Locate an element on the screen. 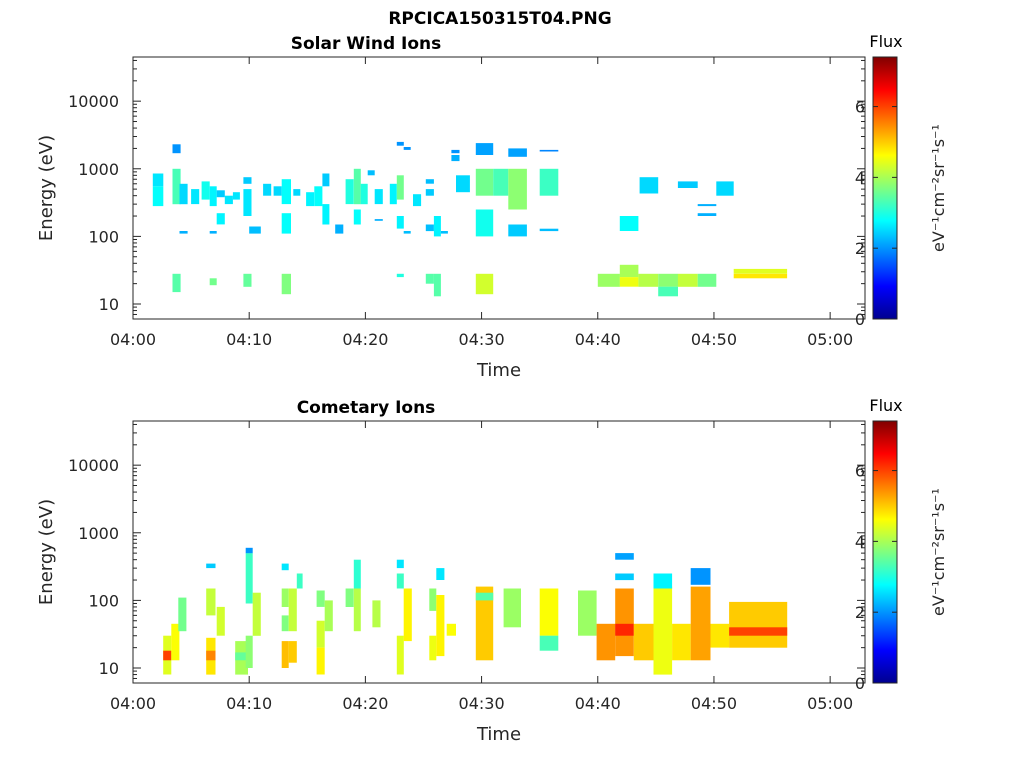 The height and width of the screenshot is (768, 1024). colorbar-tick-label: 0 is located at coordinates (860, 319).